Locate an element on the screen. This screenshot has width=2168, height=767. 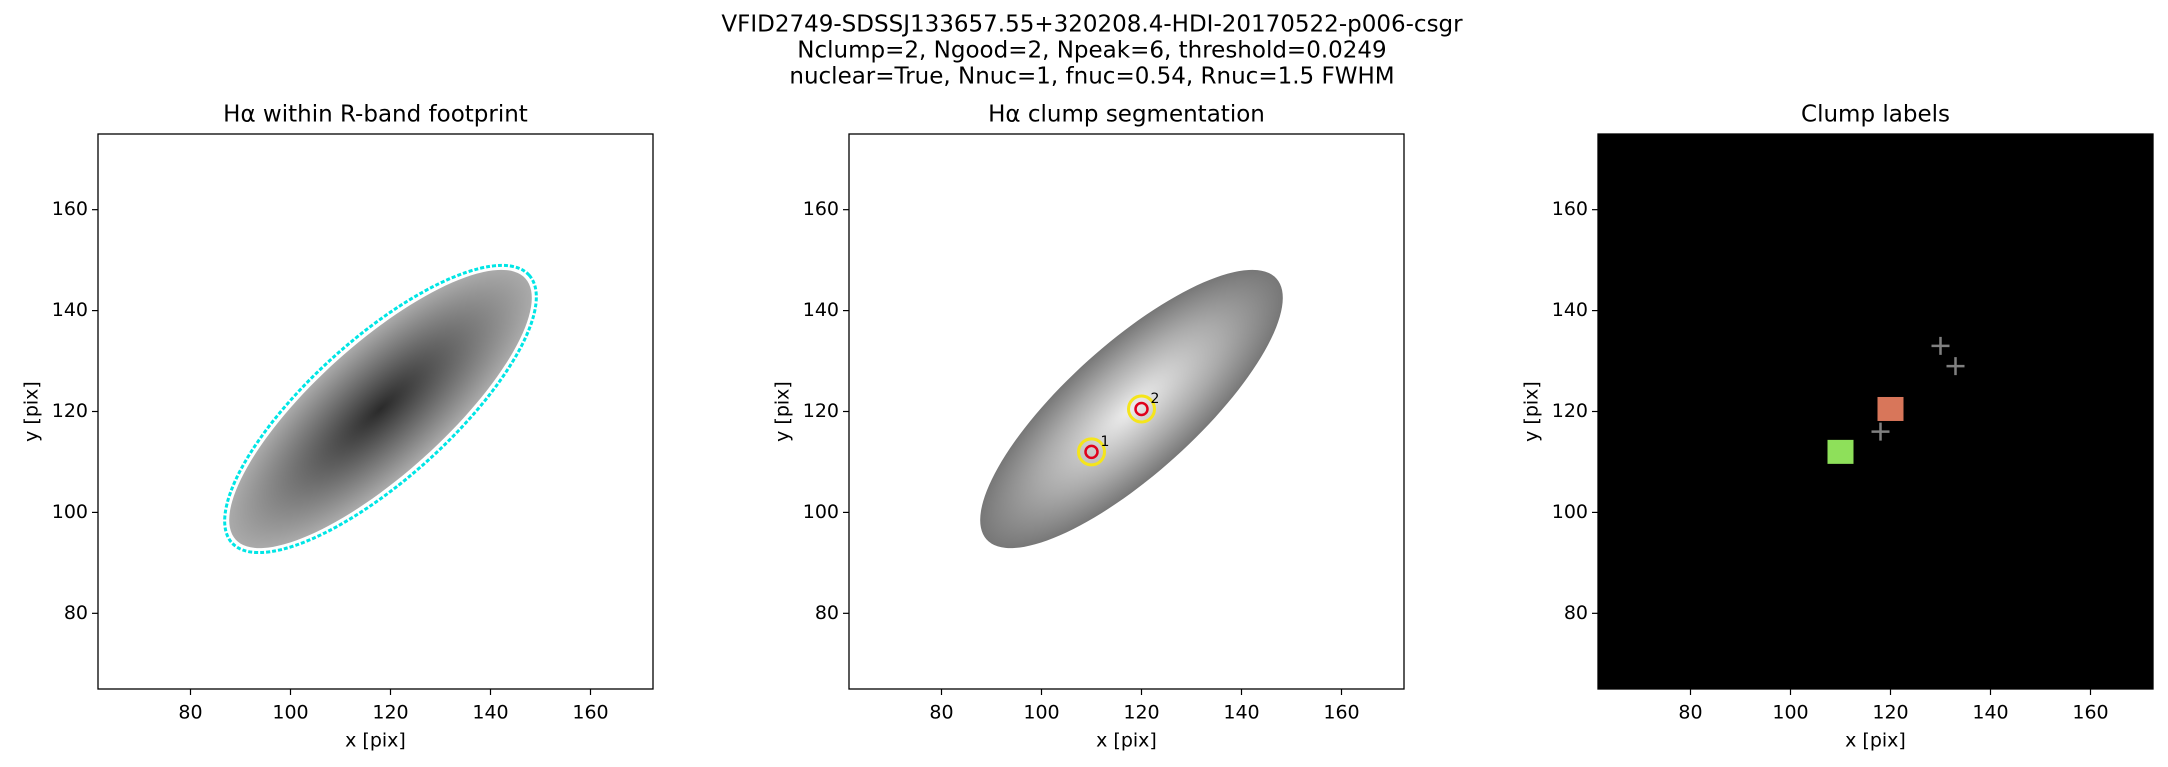
clump-label: 1 is located at coordinates (1105, 442).